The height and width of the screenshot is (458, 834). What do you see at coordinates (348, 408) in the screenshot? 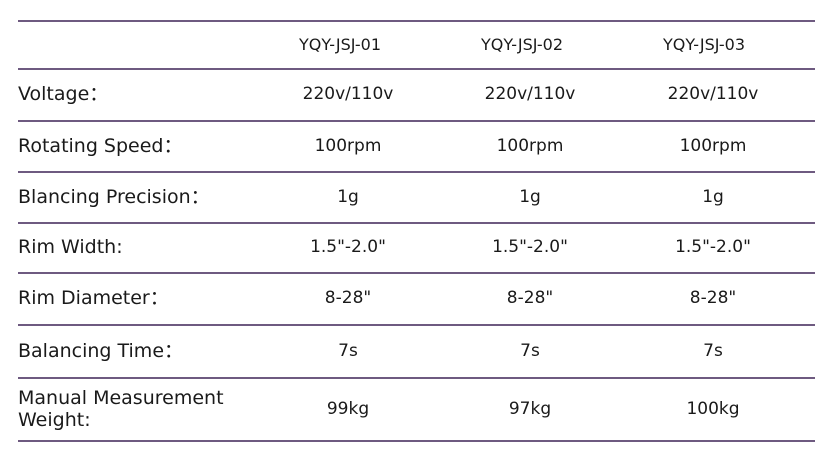
I see `spec-value: 99kg` at bounding box center [348, 408].